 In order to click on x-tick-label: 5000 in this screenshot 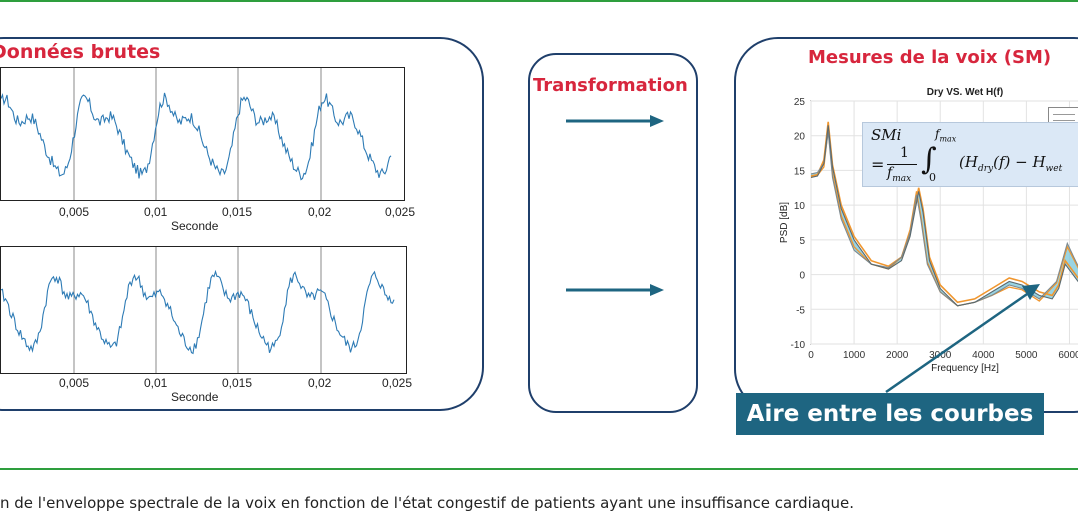, I will do `click(1026, 355)`.